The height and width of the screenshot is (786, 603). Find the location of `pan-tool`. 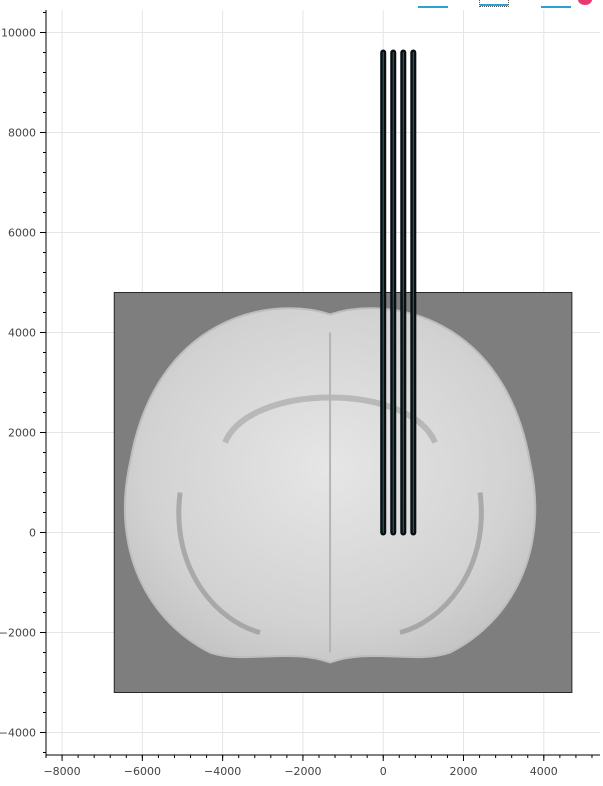

pan-tool is located at coordinates (433, 4).